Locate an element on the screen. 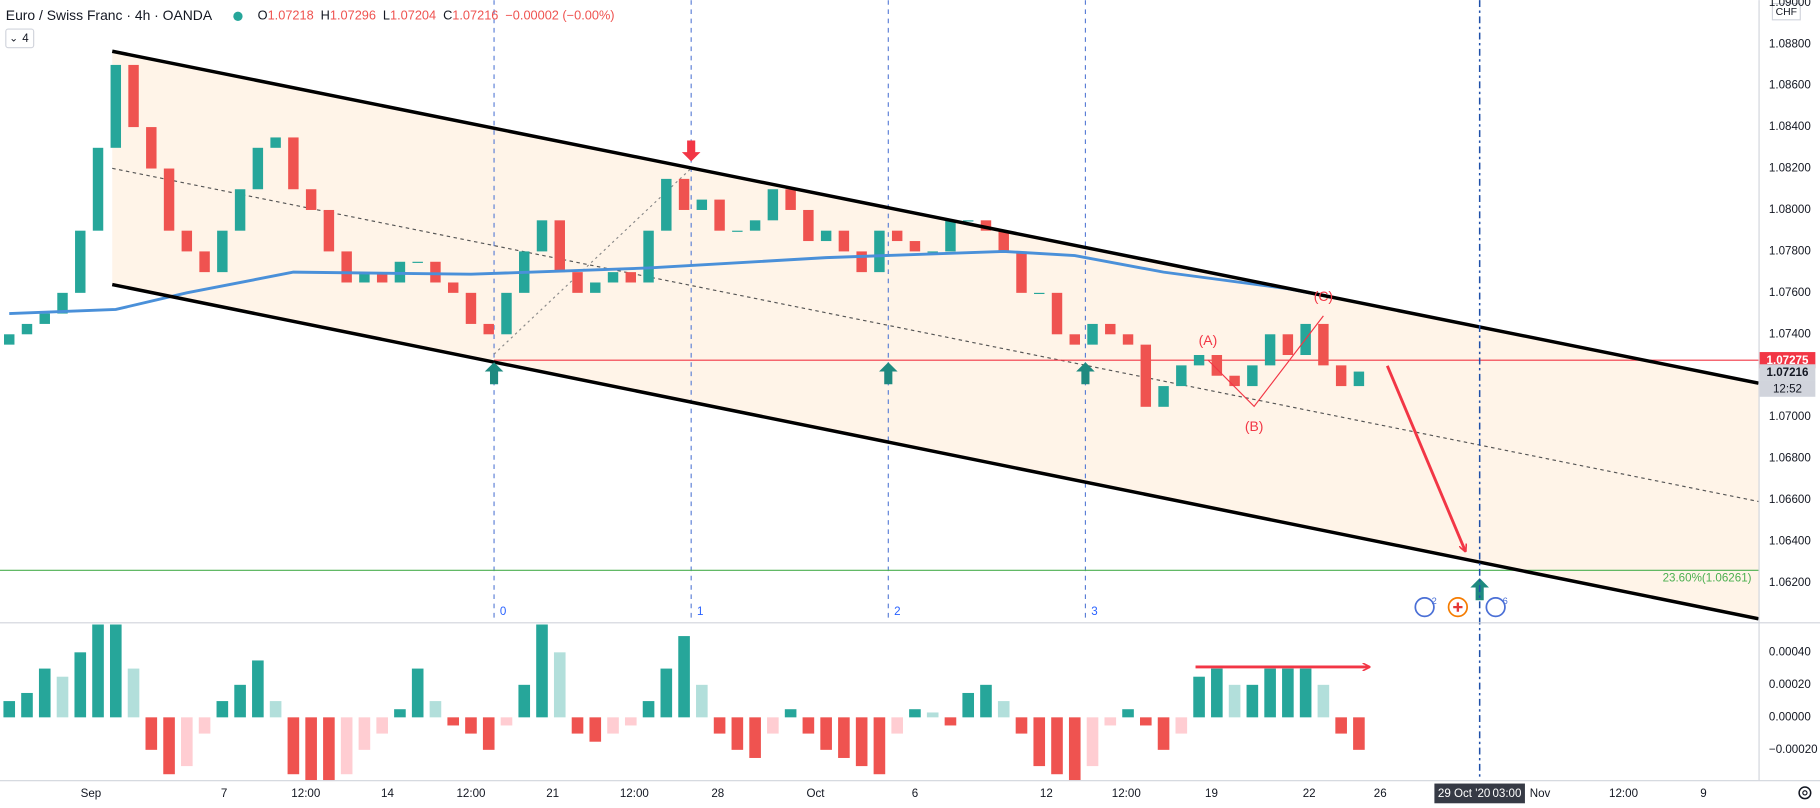 Image resolution: width=1820 pixels, height=808 pixels. currency-label: CHF is located at coordinates (1786, 12).